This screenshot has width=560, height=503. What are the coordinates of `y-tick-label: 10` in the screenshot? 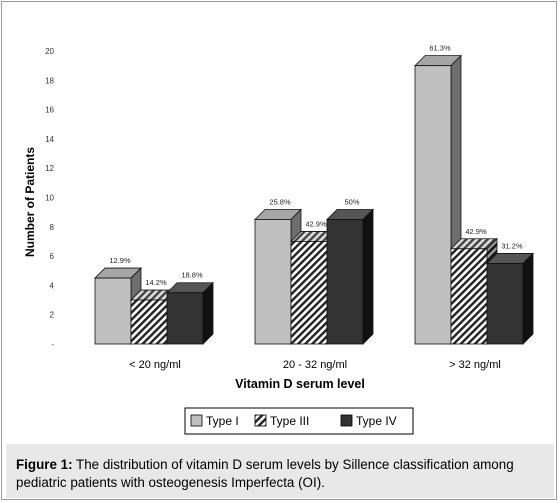 It's located at (49, 198).